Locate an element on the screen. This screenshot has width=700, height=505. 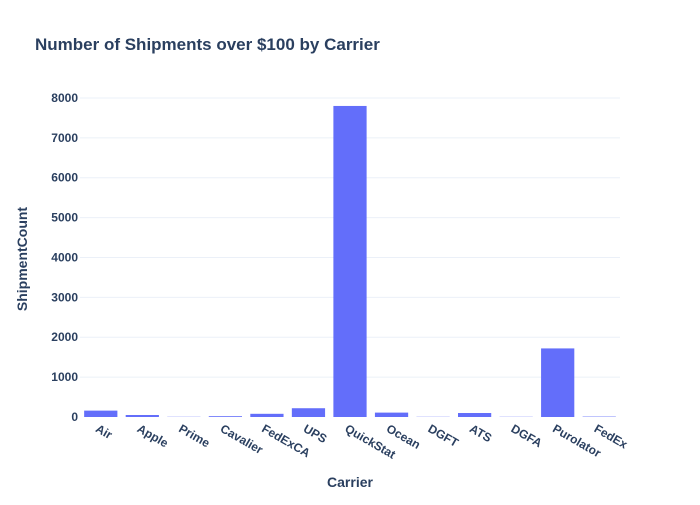
y-tick-label: 2000 is located at coordinates (64, 337).